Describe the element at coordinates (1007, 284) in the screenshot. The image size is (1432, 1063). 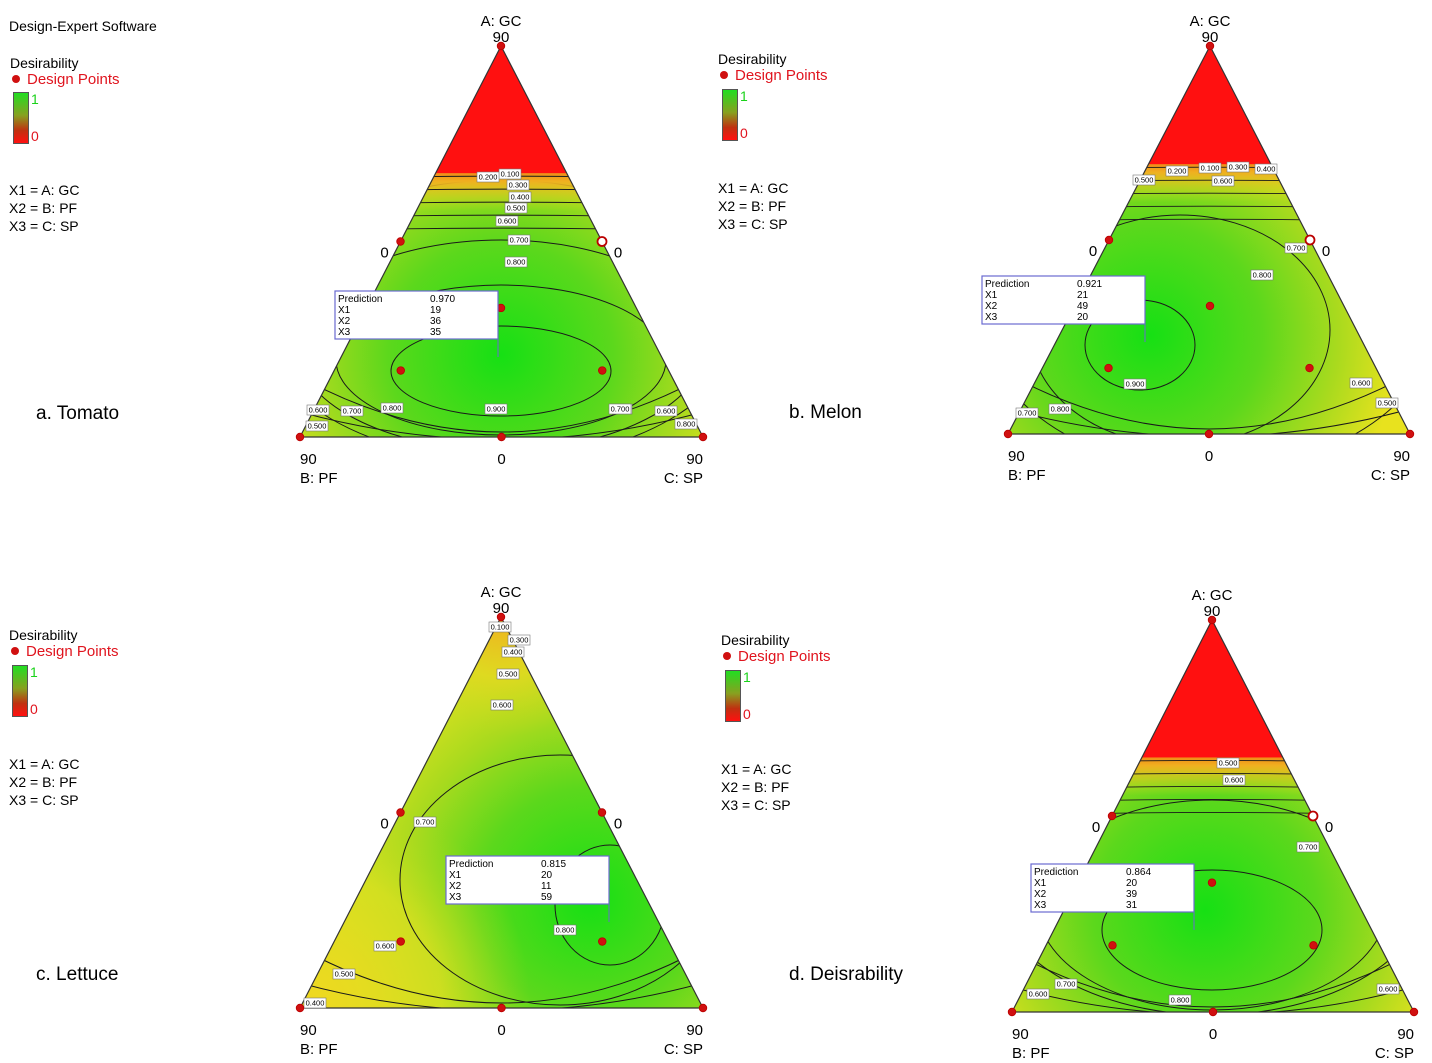
I see `prediction-key: Prediction` at that location.